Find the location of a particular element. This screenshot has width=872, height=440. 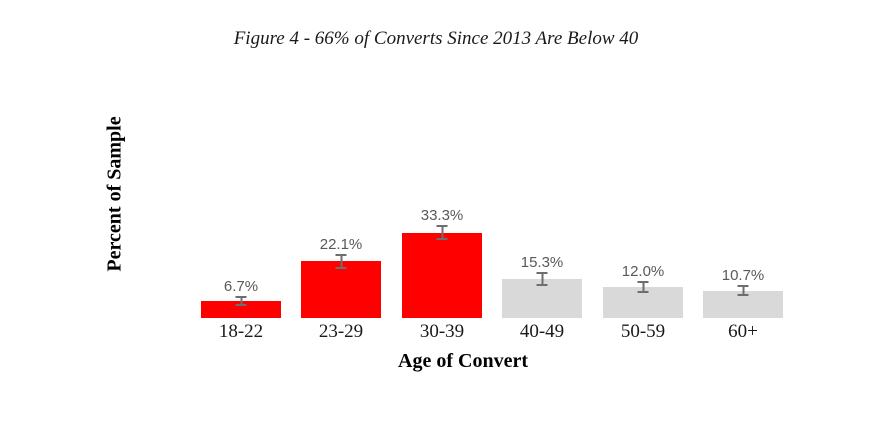

bar-group: 6.7% 18-22 is located at coordinates (241, 310).